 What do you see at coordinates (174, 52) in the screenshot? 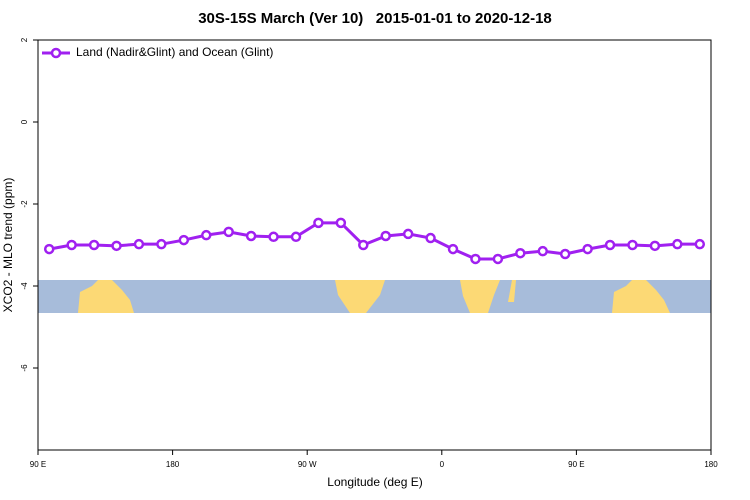
I see `legend-label: Land (Nadir&Glint) and Ocean (Glint)` at bounding box center [174, 52].